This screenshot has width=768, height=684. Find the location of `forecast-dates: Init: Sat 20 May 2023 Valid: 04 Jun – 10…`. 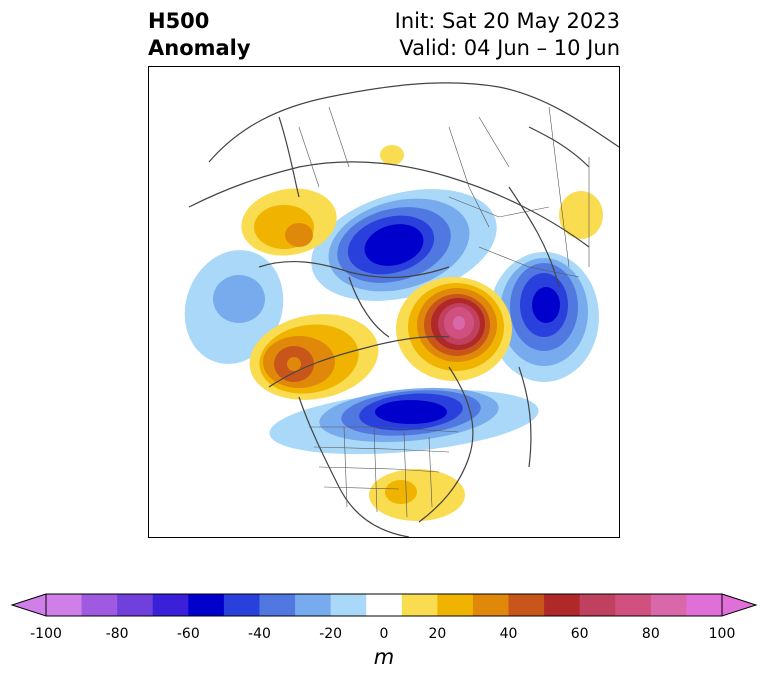

forecast-dates: Init: Sat 20 May 2023 Valid: 04 Jun – 10… is located at coordinates (507, 35).